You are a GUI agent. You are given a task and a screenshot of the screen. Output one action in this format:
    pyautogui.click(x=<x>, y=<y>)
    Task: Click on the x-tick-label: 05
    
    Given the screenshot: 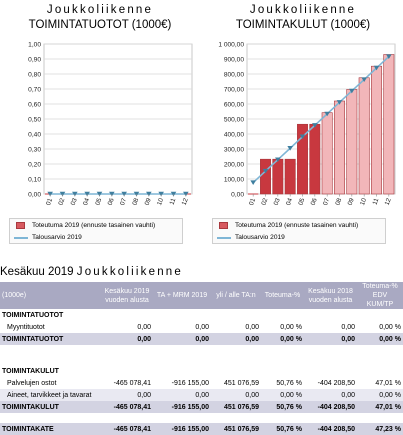 What is the action you would take?
    pyautogui.click(x=98, y=201)
    